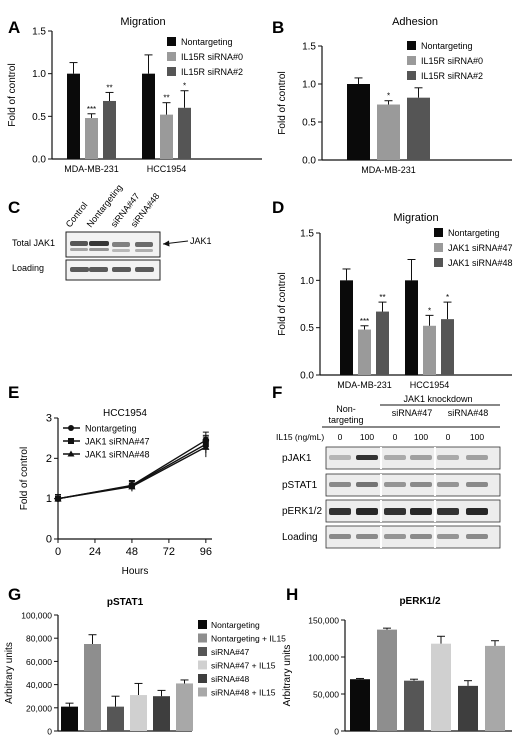 Image resolution: width=520 pixels, height=755 pixels. What do you see at coordinates (49, 540) in the screenshot?
I see `chart-e-y-tick-label: 0` at bounding box center [49, 540].